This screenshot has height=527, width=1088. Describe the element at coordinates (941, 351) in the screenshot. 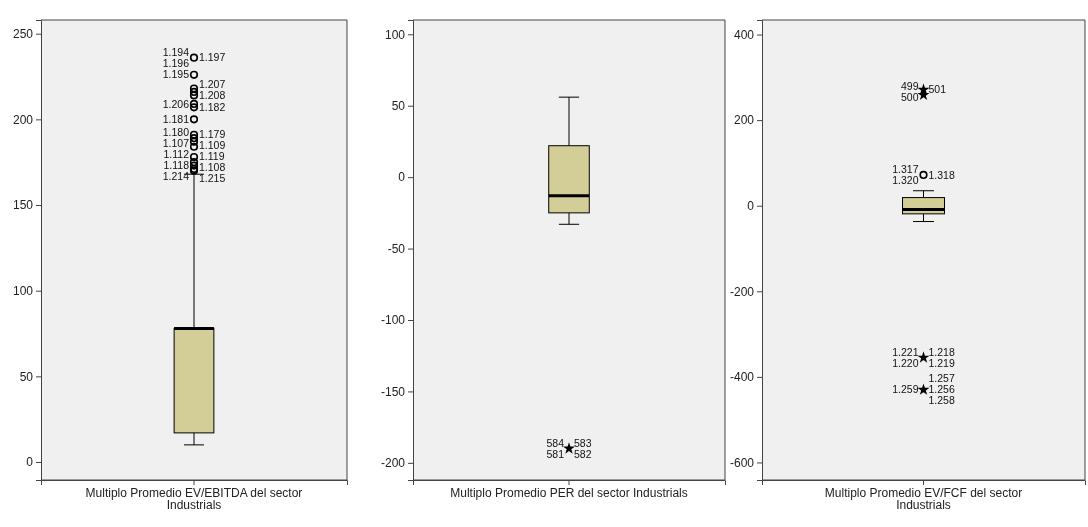

I see `annotation: 1.218` at that location.